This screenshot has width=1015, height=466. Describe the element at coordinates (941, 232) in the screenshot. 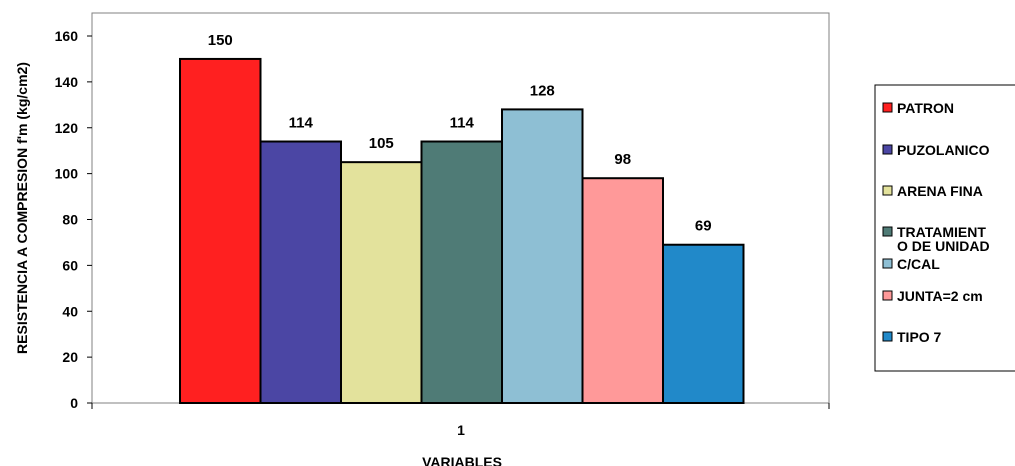

I see `legend-label: TRATAMIENT` at that location.